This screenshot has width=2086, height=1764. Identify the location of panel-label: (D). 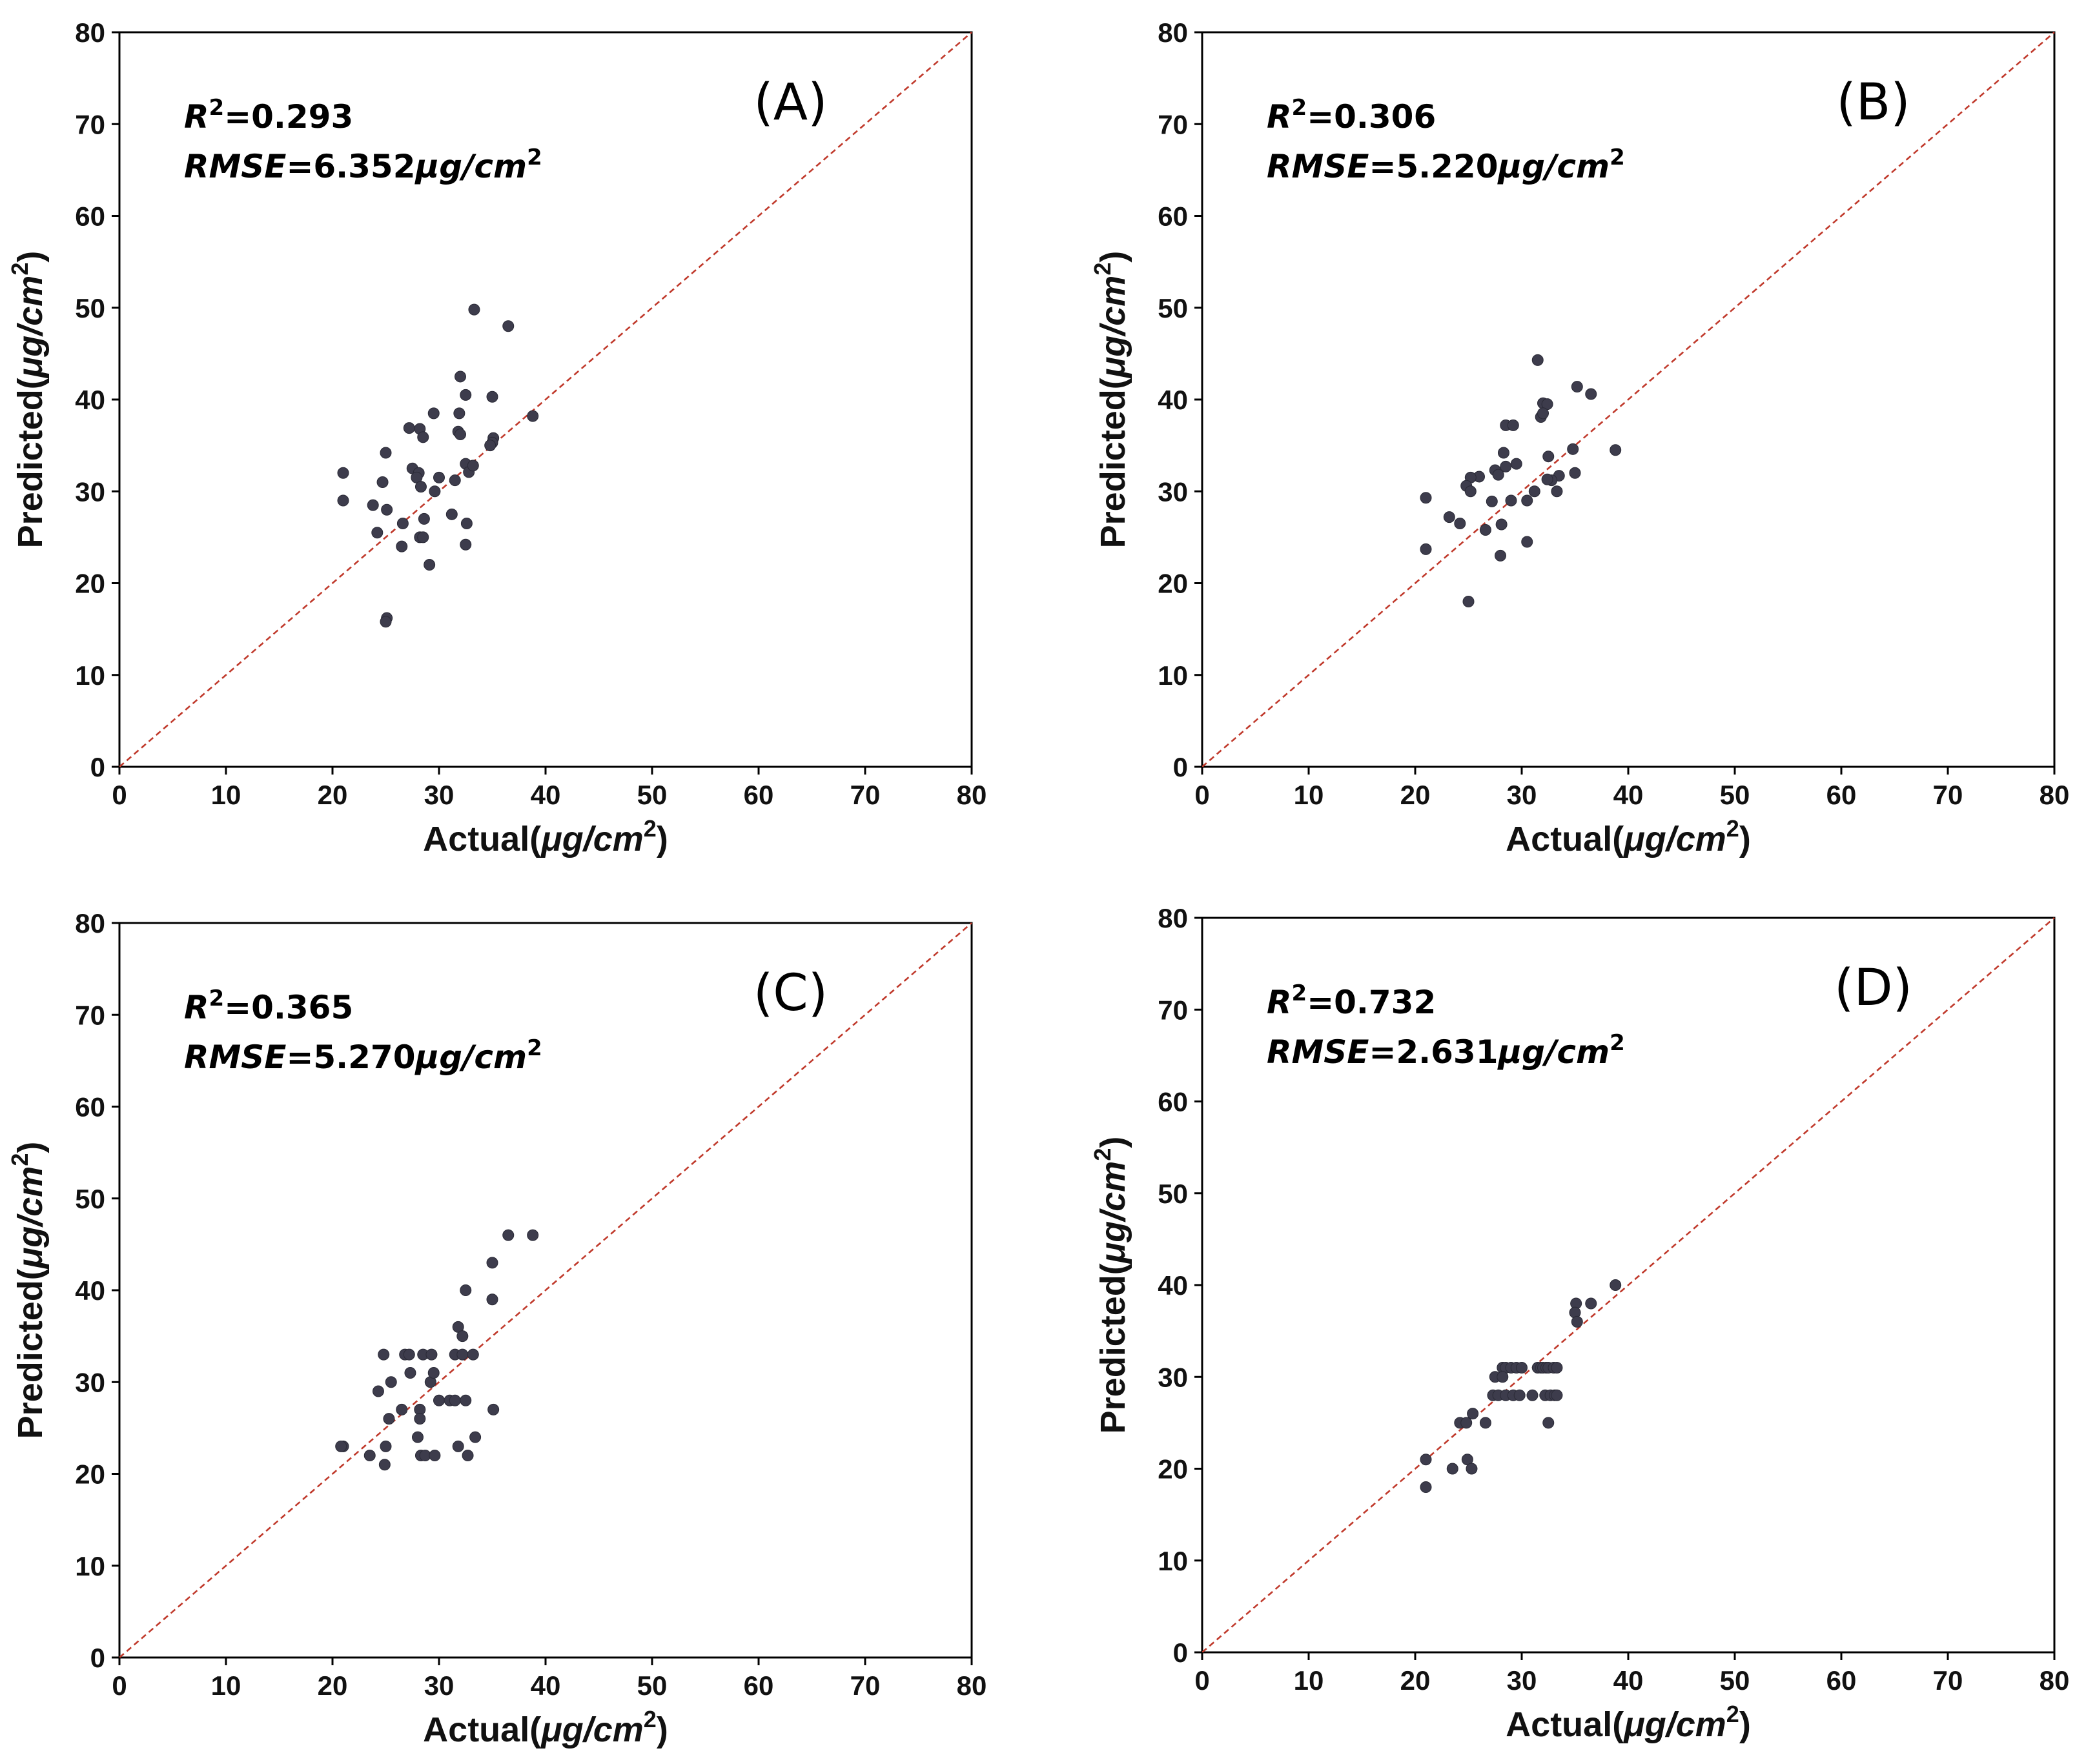
(1873, 988).